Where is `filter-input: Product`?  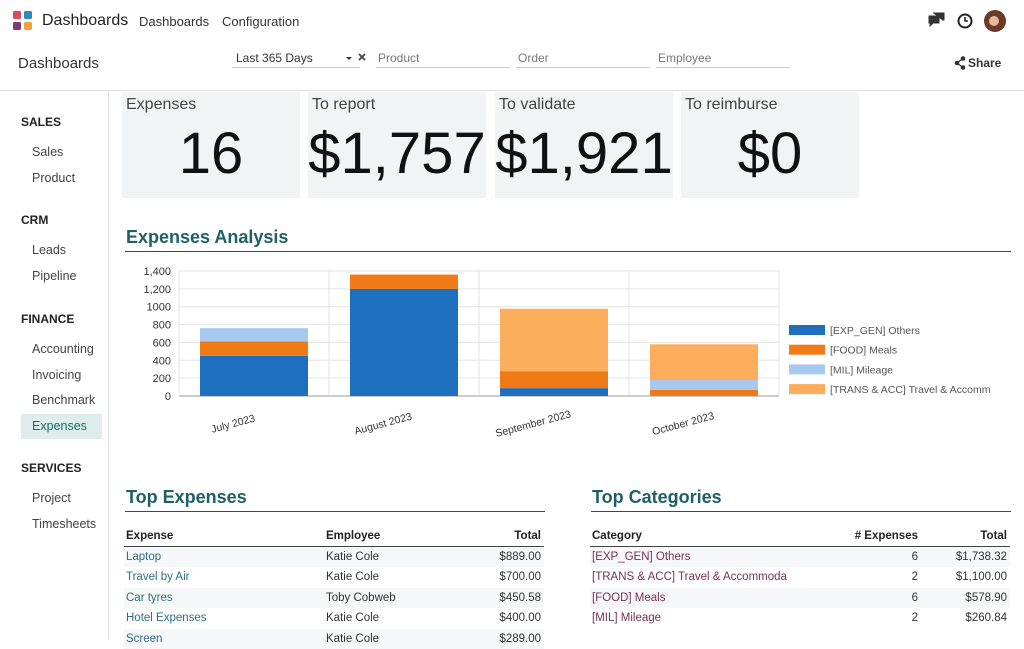 filter-input: Product is located at coordinates (443, 59).